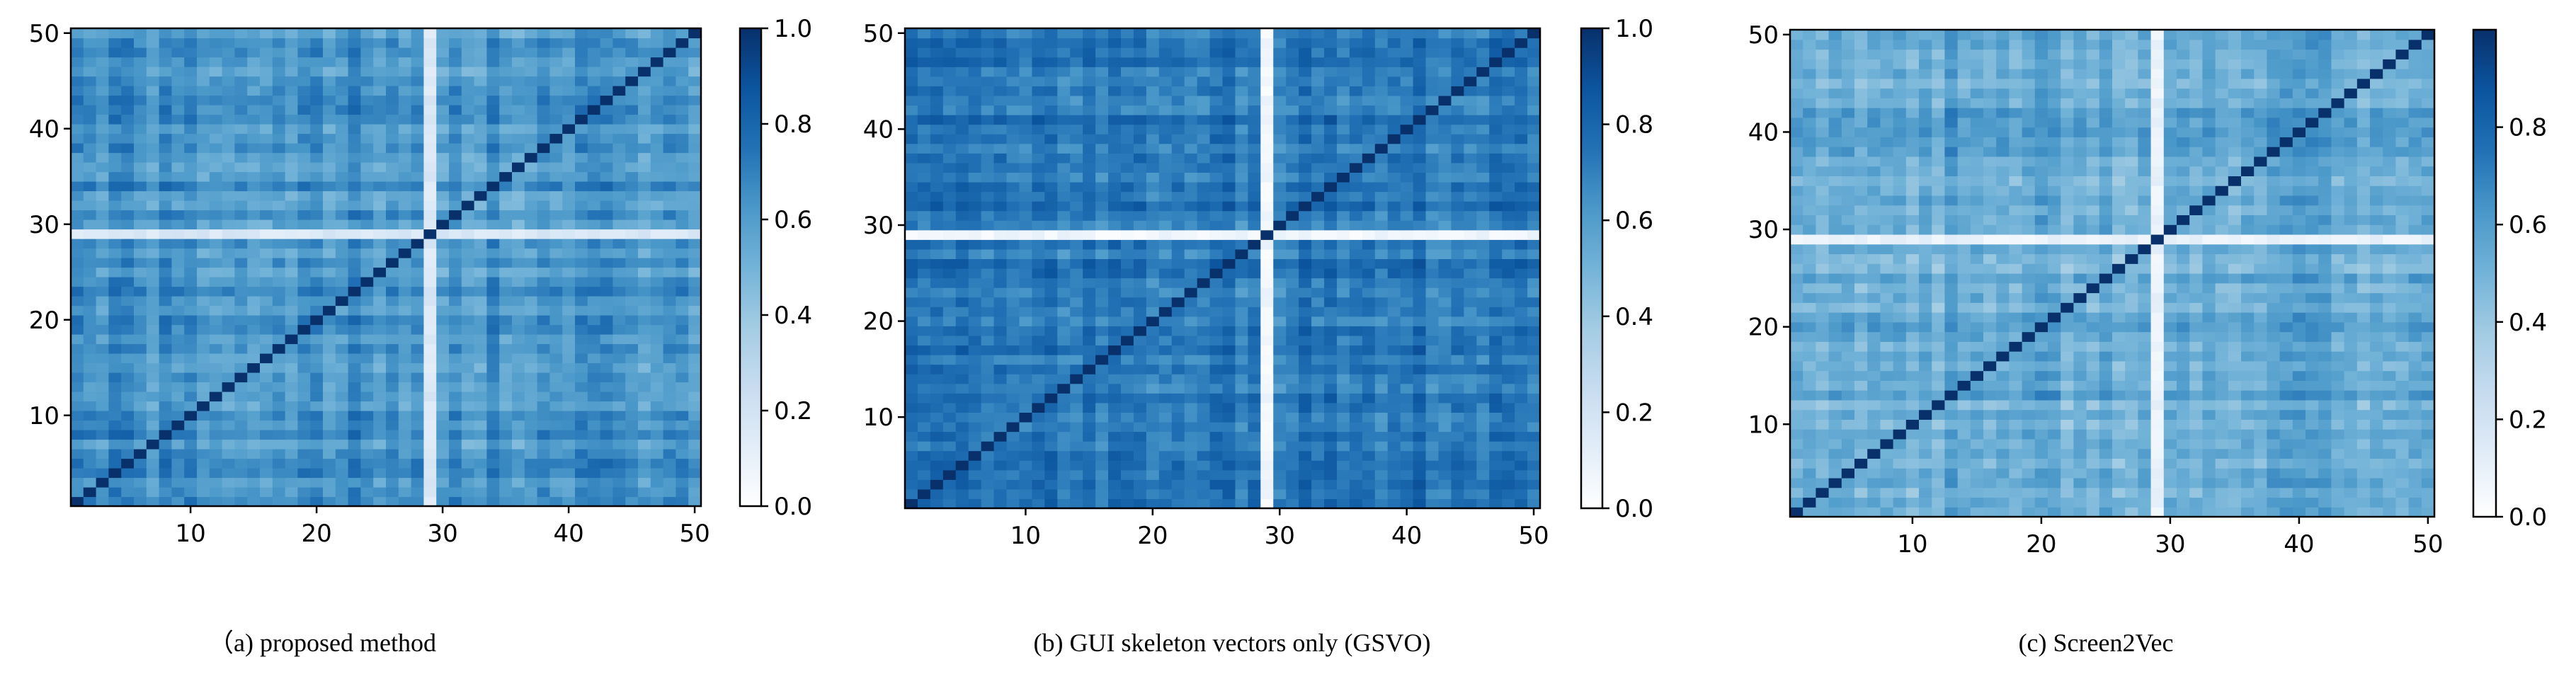 This screenshot has height=681, width=2576. Describe the element at coordinates (793, 29) in the screenshot. I see `colorbar-tick-label: 1.0` at that location.